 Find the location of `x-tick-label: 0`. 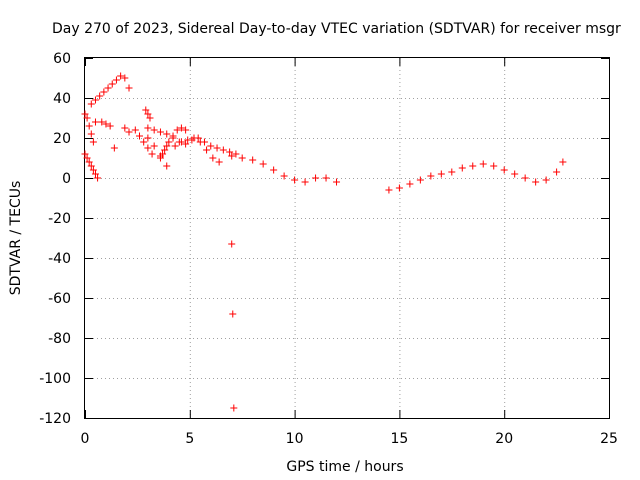

x-tick-label: 0 is located at coordinates (85, 439).